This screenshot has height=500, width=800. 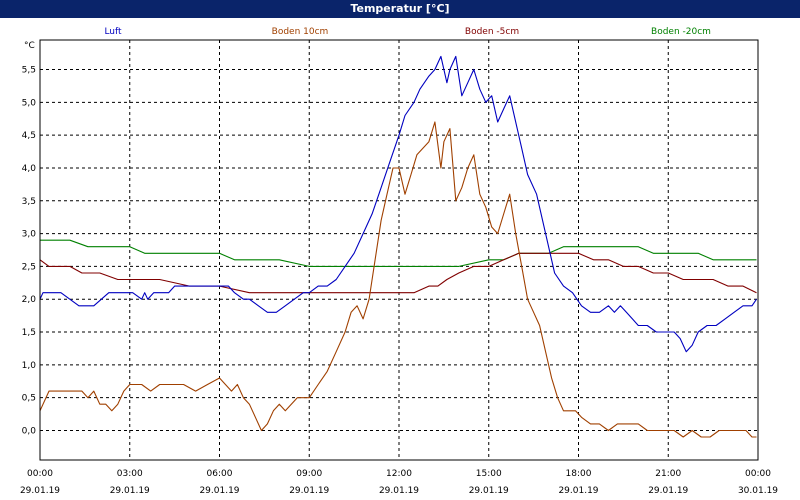 What do you see at coordinates (758, 491) in the screenshot?
I see `x-tick-date-label: 30.01.19` at bounding box center [758, 491].